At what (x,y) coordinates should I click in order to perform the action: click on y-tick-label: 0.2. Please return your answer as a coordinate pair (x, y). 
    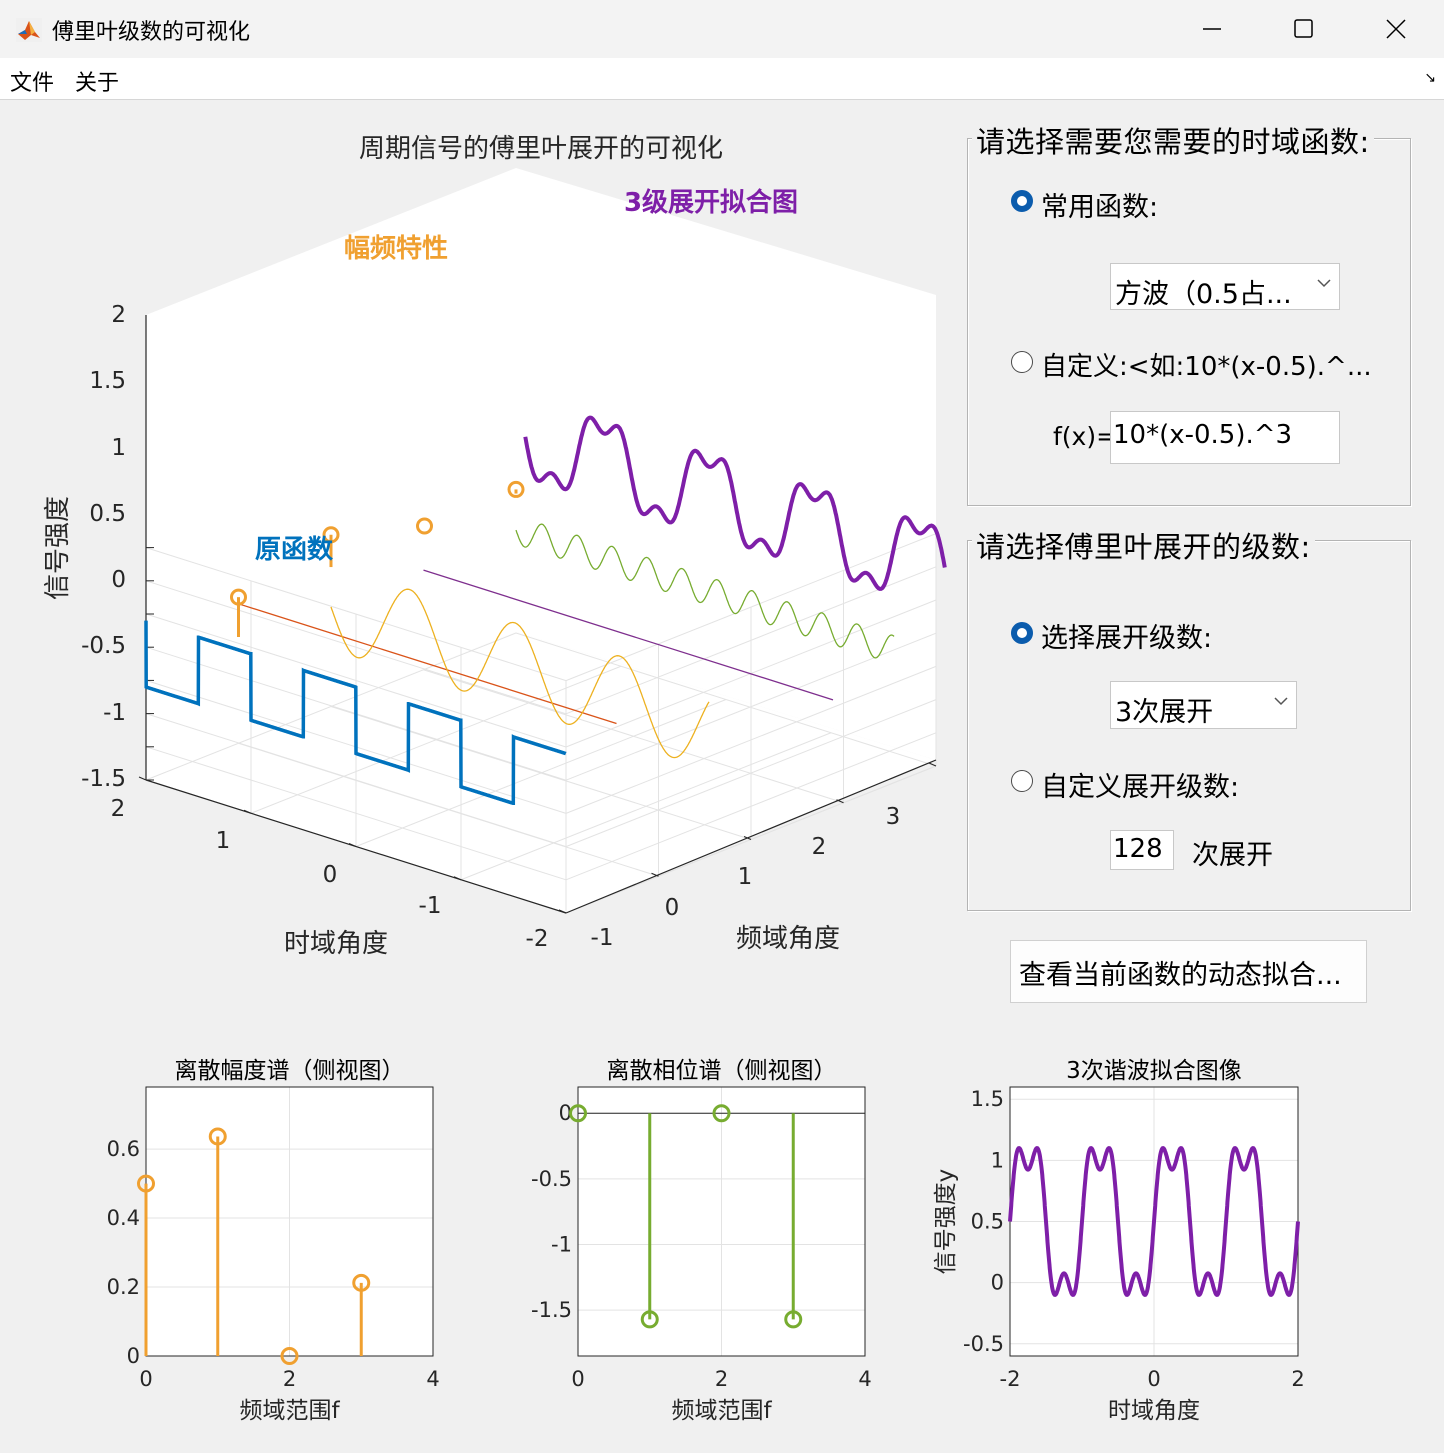
    Looking at the image, I should click on (123, 1287).